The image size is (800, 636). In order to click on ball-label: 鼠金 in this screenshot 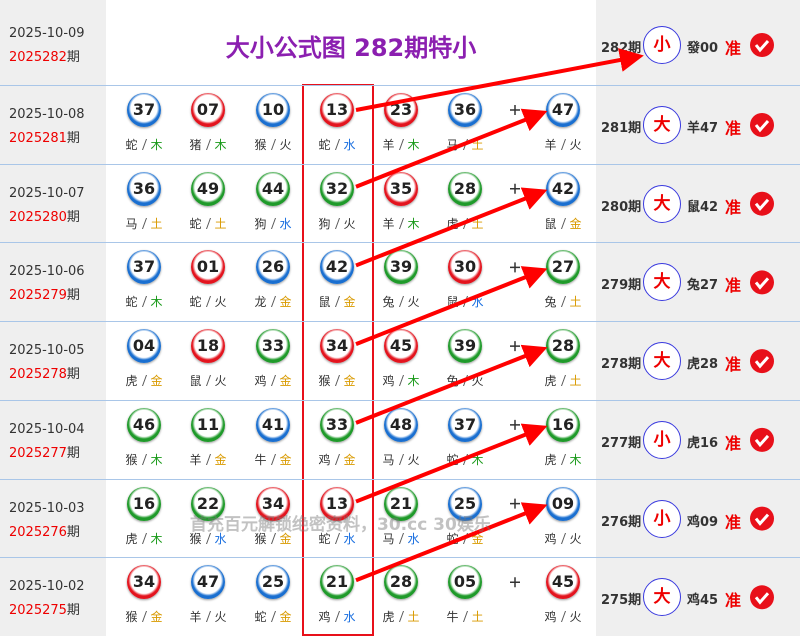, I will do `click(563, 223)`.